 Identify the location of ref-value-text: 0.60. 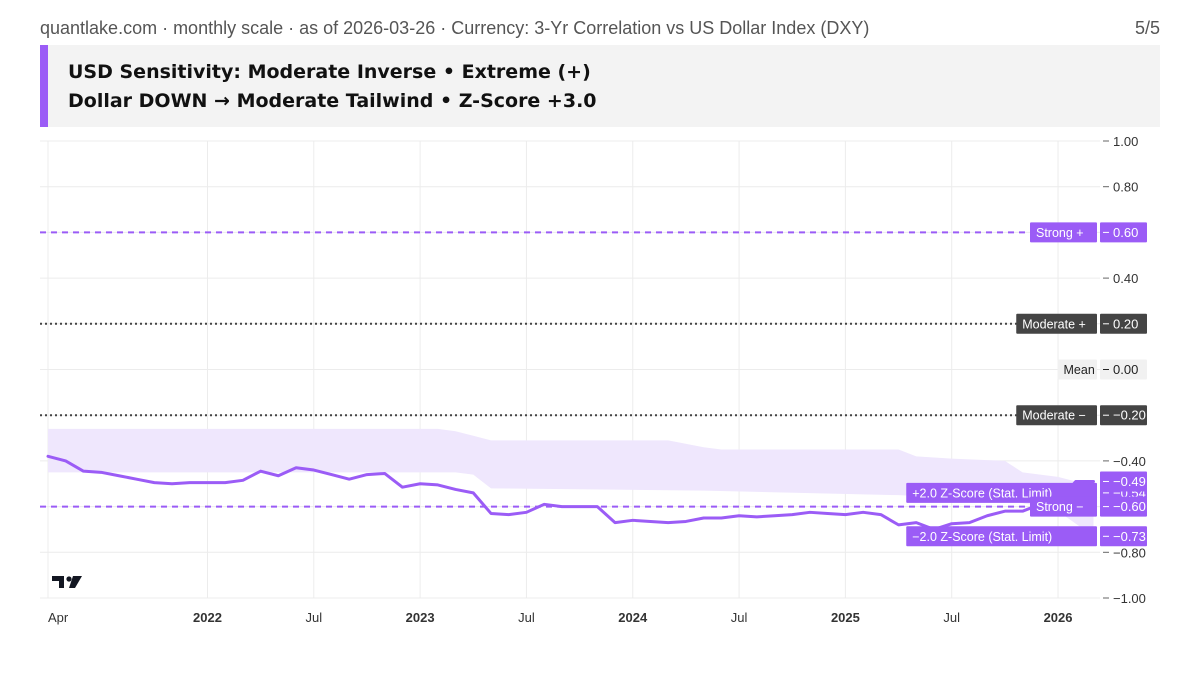
(1125, 232).